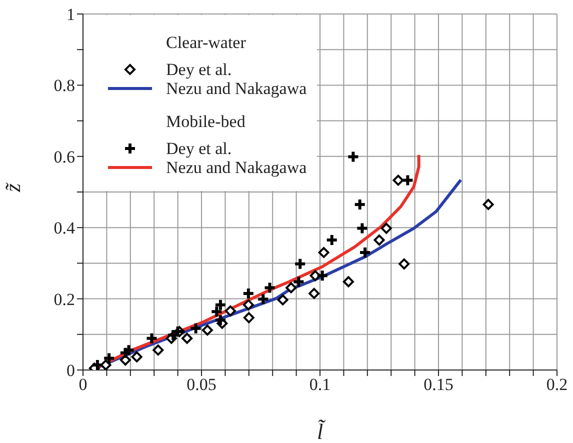  What do you see at coordinates (201, 384) in the screenshot?
I see `x-tick-label: 0.05` at bounding box center [201, 384].